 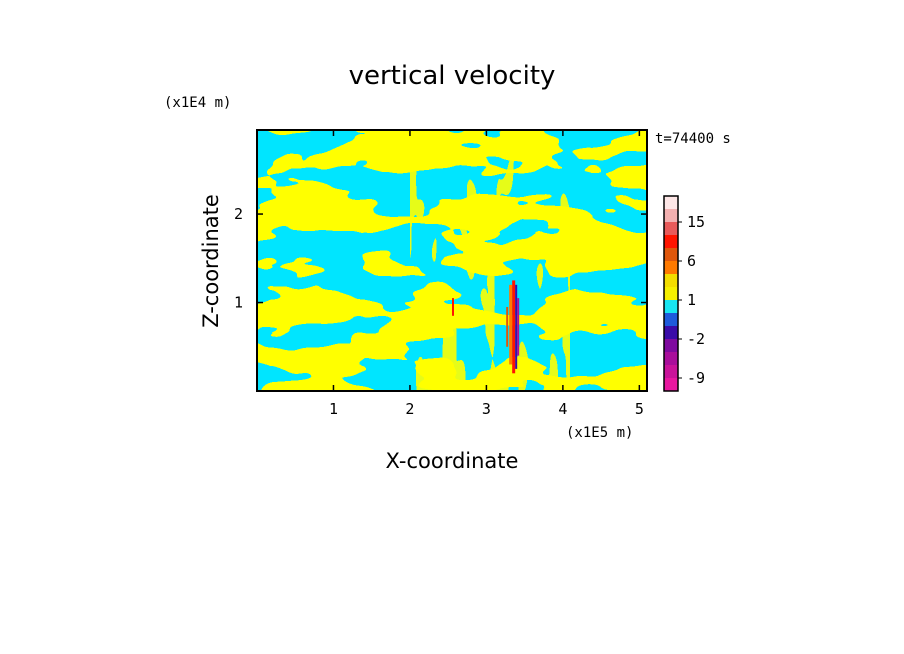 What do you see at coordinates (452, 76) in the screenshot?
I see `chart-title: vertical velocity` at bounding box center [452, 76].